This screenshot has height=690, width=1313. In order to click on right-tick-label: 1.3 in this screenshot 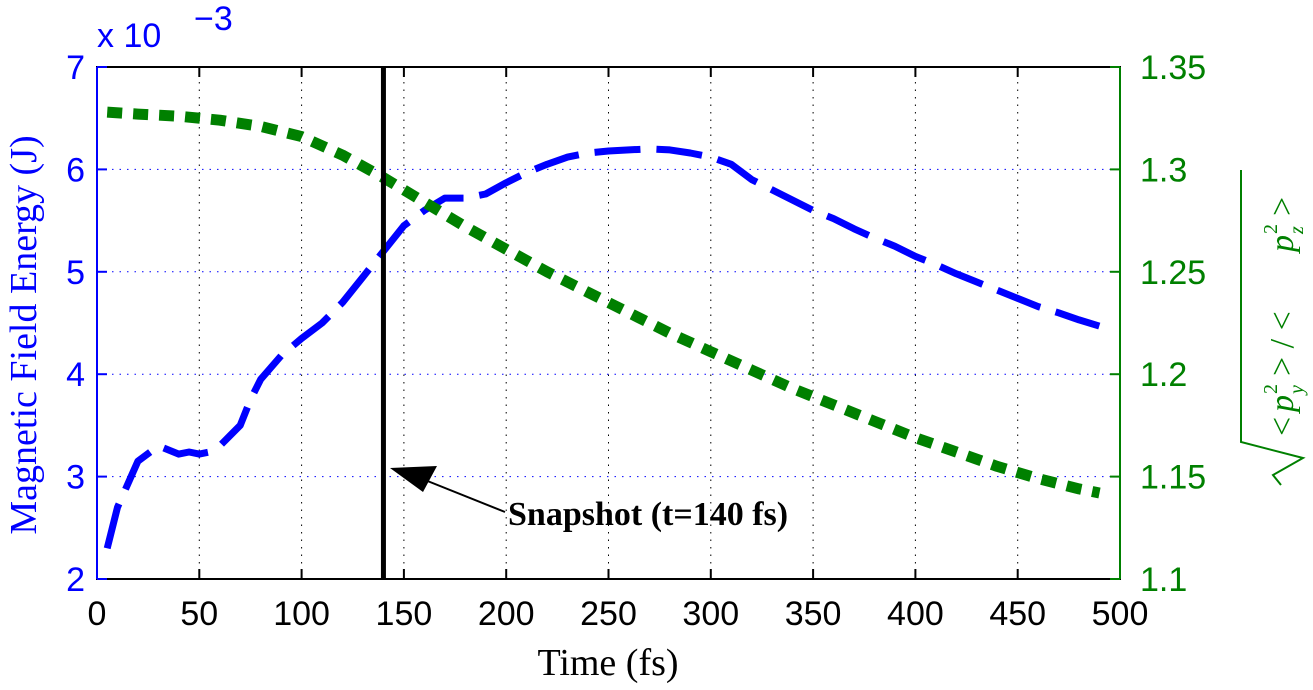, I will do `click(1163, 170)`.